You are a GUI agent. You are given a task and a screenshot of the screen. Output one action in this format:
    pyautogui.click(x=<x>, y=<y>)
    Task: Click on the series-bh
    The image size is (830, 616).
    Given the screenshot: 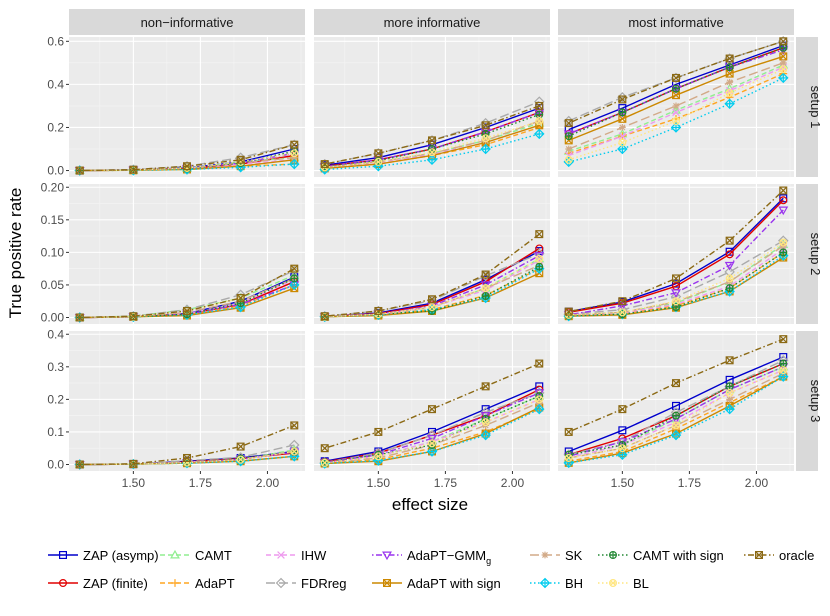 What is the action you would take?
    pyautogui.click(x=676, y=120)
    